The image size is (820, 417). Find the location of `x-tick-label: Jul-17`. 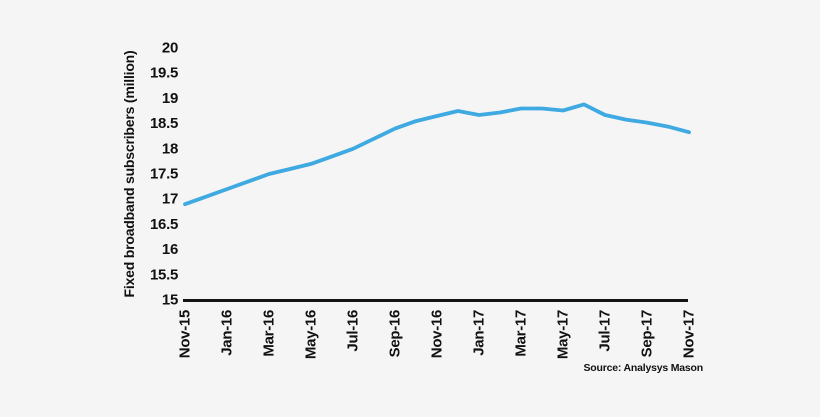

x-tick-label: Jul-17 is located at coordinates (605, 331).